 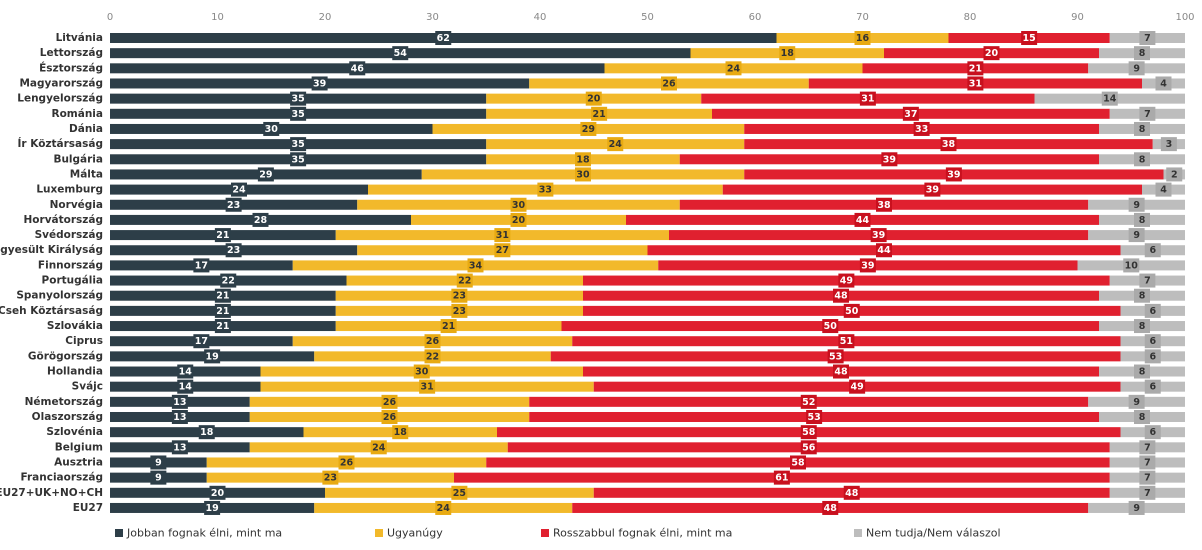 I want to click on value-label: 2, so click(x=1174, y=174).